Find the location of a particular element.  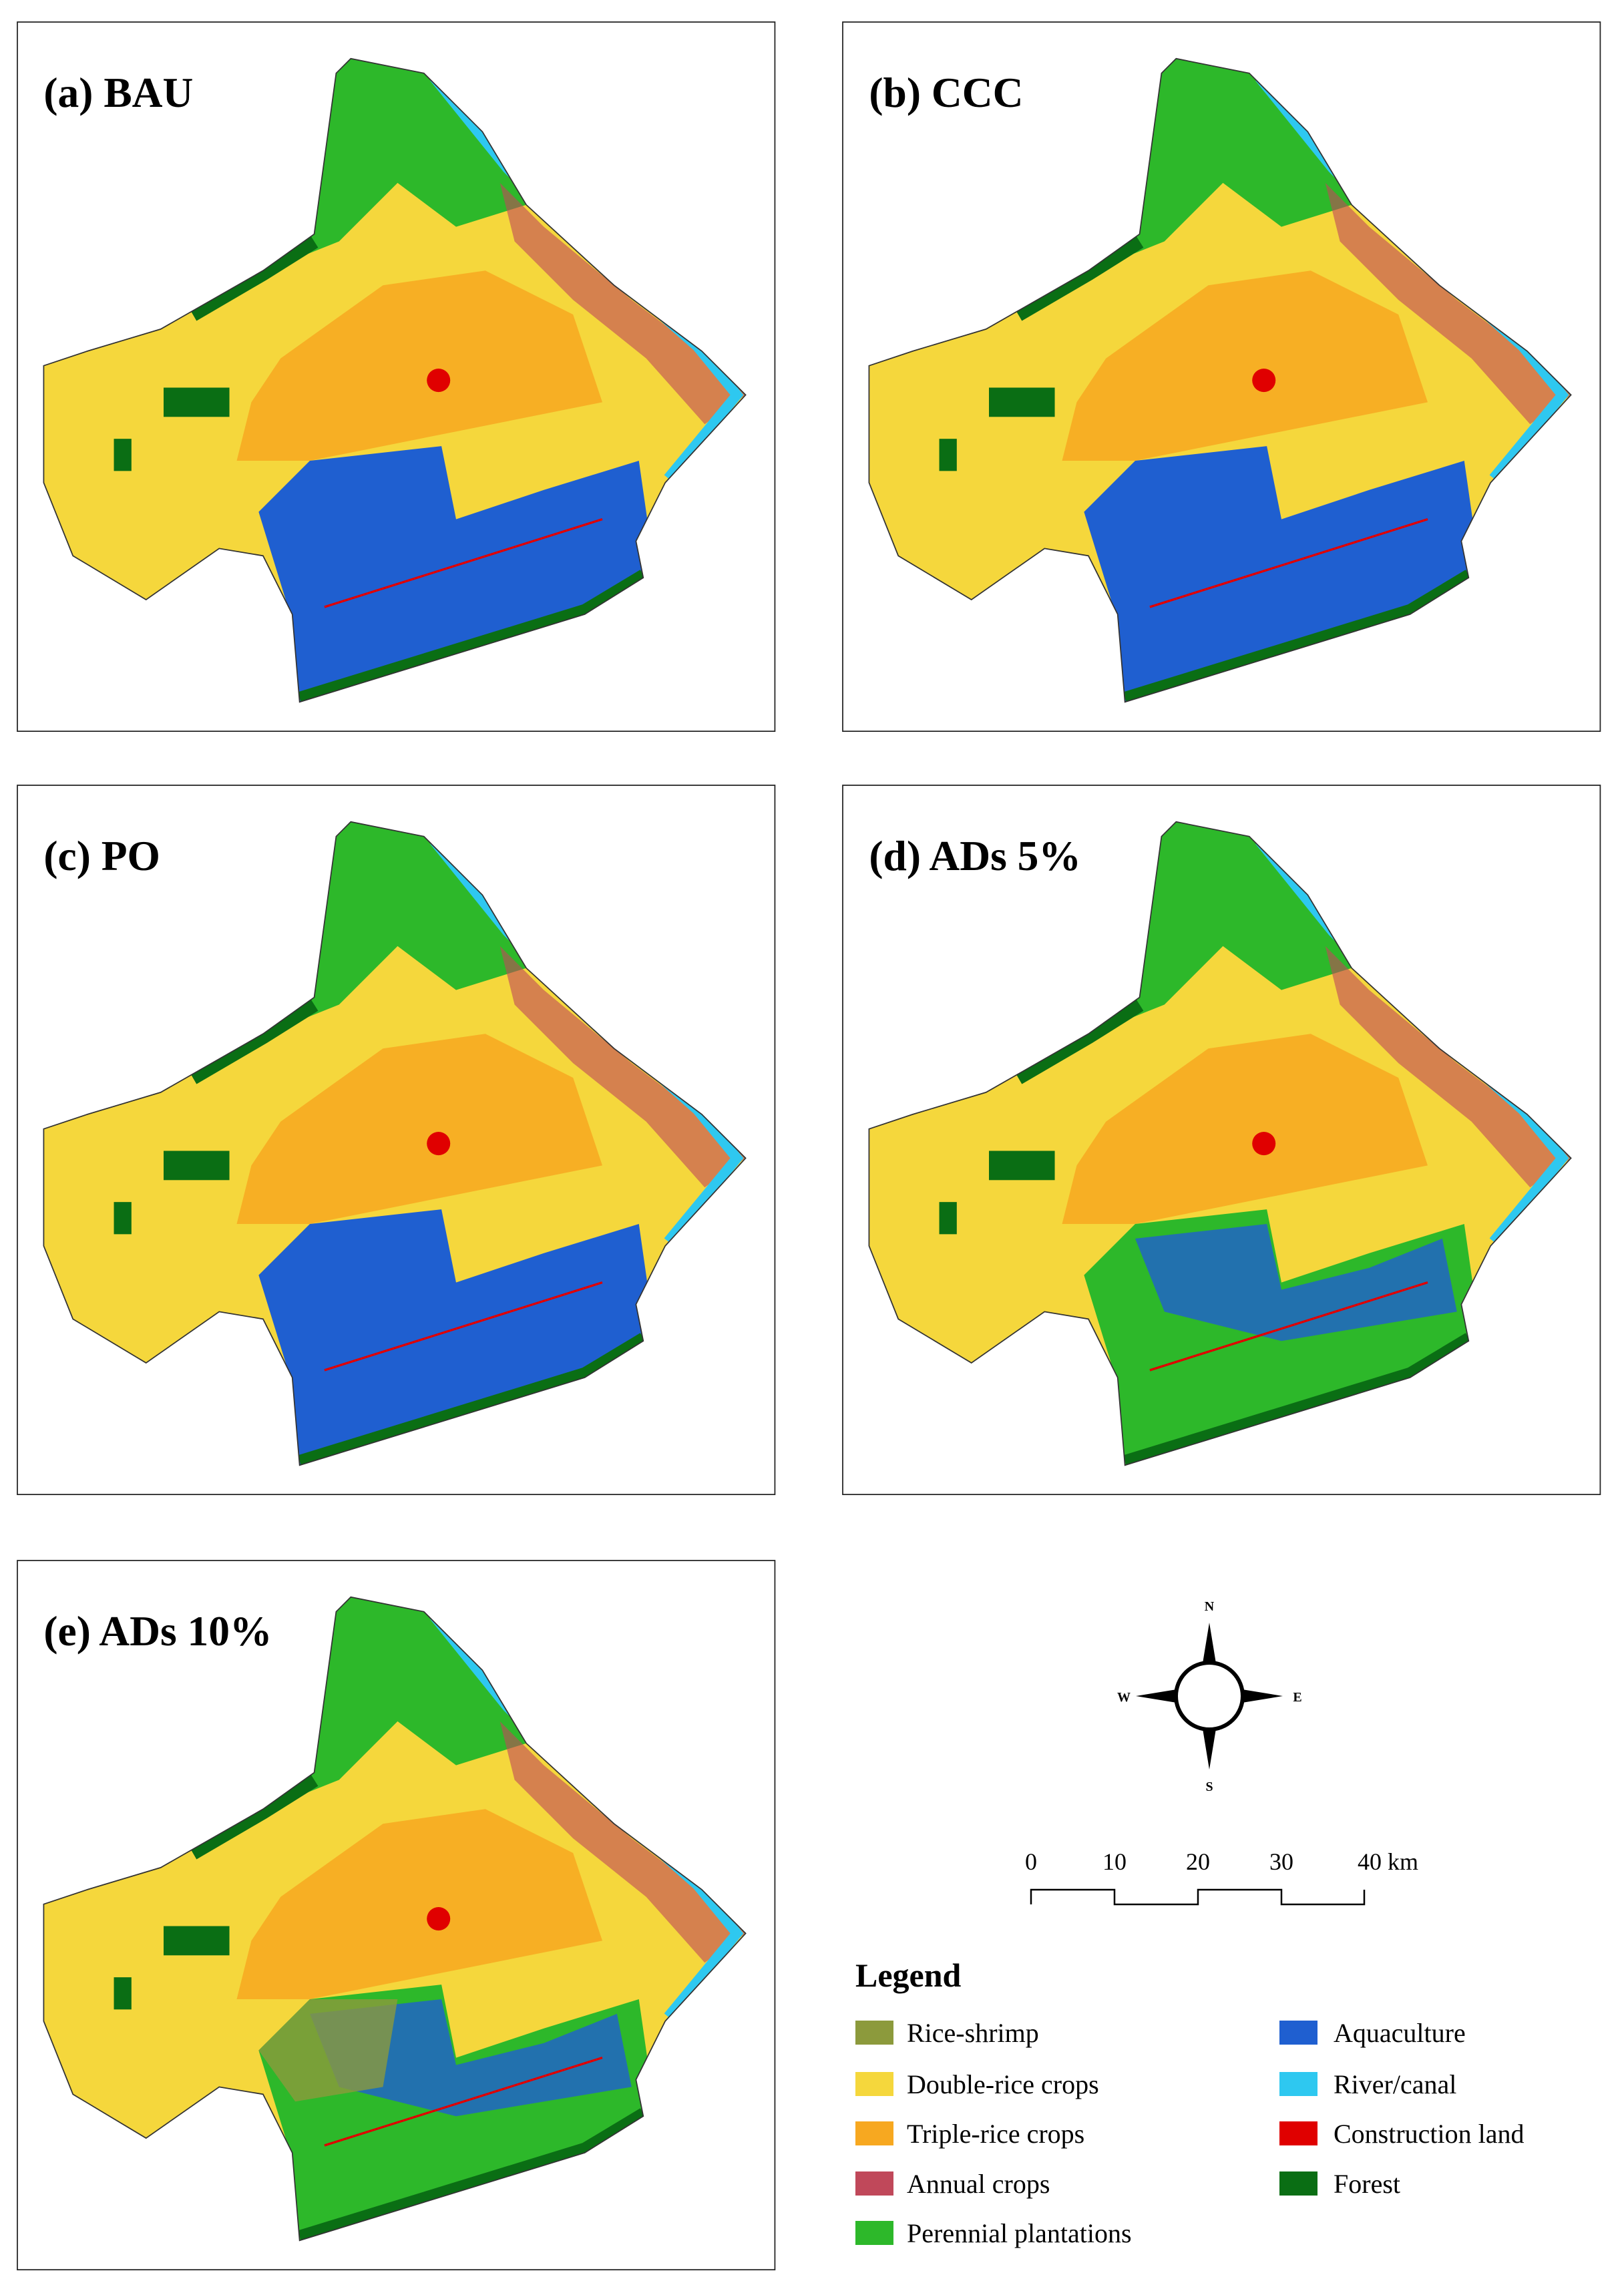

legend-label: Rice-shrimp is located at coordinates (973, 2033).